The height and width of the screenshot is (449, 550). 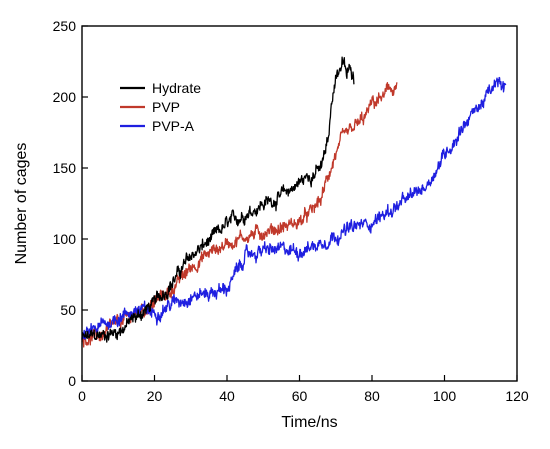 What do you see at coordinates (372, 396) in the screenshot?
I see `x-tick-label: 80` at bounding box center [372, 396].